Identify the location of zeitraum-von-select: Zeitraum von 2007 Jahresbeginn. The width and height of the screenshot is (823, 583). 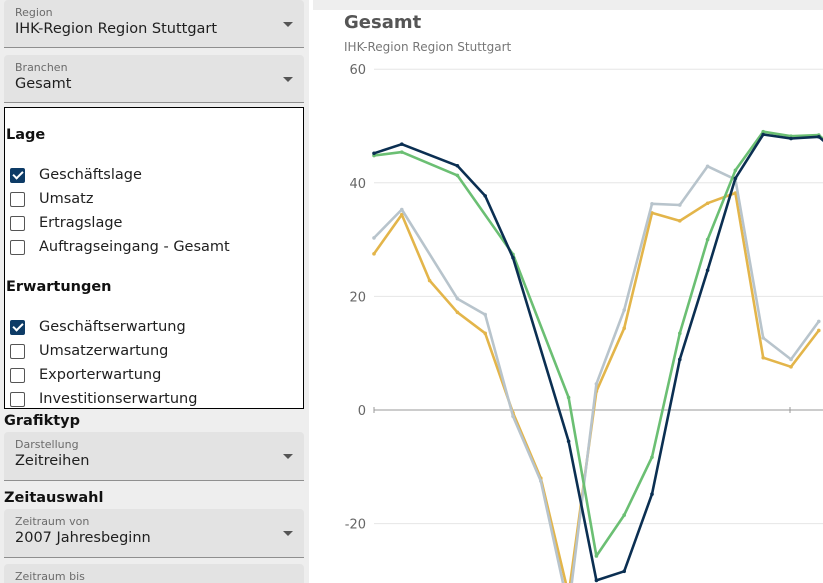
(154, 533).